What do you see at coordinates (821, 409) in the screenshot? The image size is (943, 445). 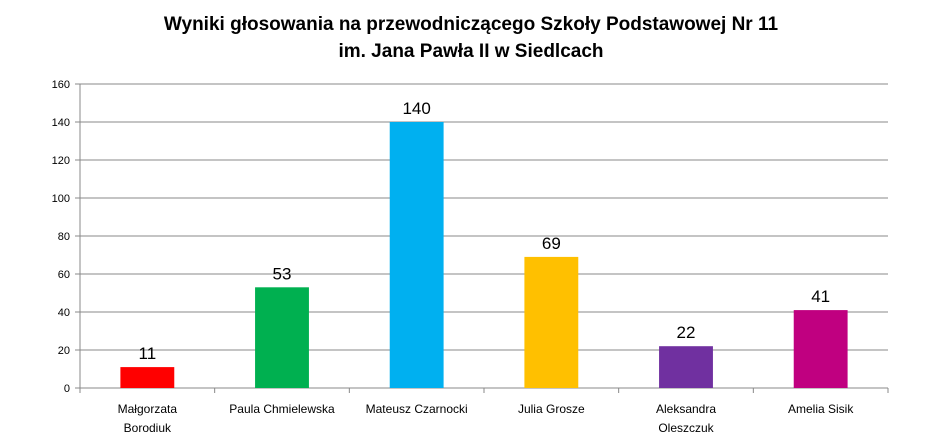 I see `x-category-label: Amelia Sisik` at bounding box center [821, 409].